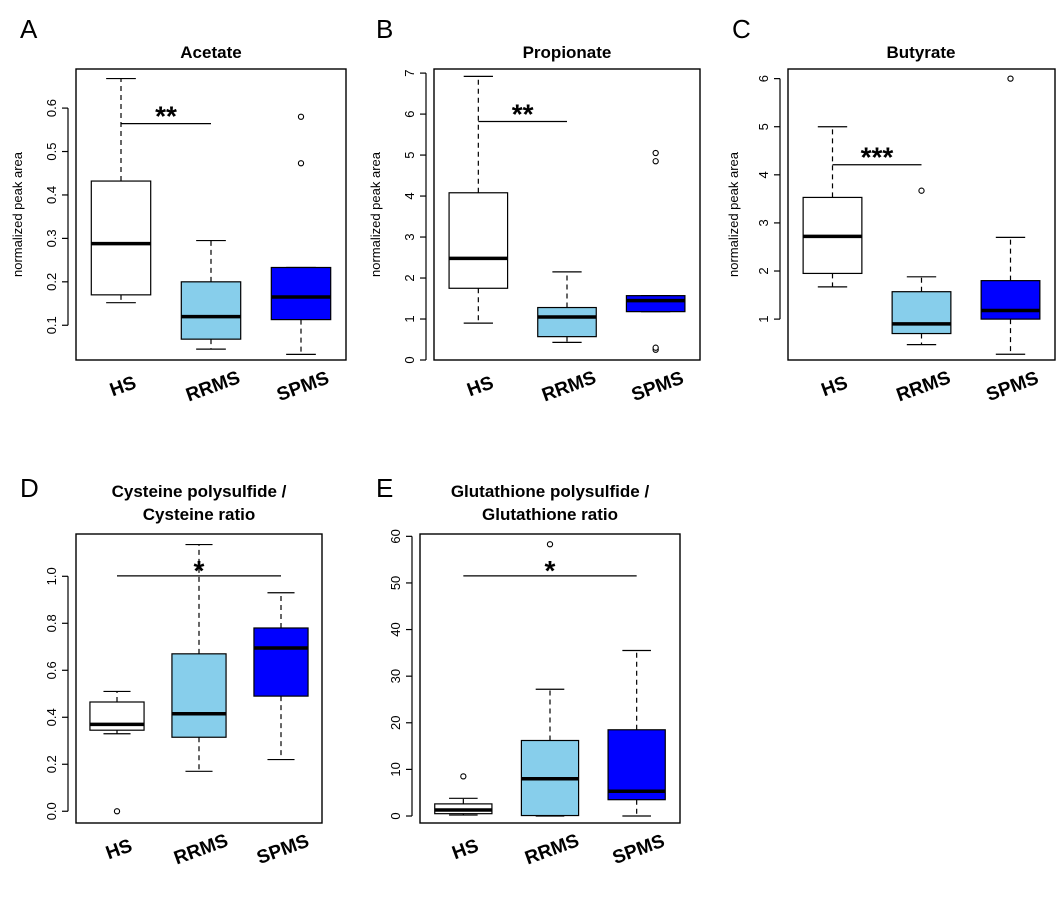  What do you see at coordinates (51, 623) in the screenshot?
I see `y-tick-label: 0.8` at bounding box center [51, 623].